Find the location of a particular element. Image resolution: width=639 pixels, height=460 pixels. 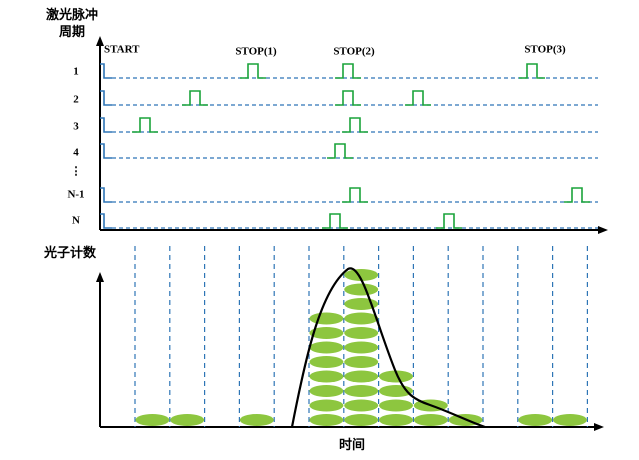

row-label: 2 is located at coordinates (76, 100).